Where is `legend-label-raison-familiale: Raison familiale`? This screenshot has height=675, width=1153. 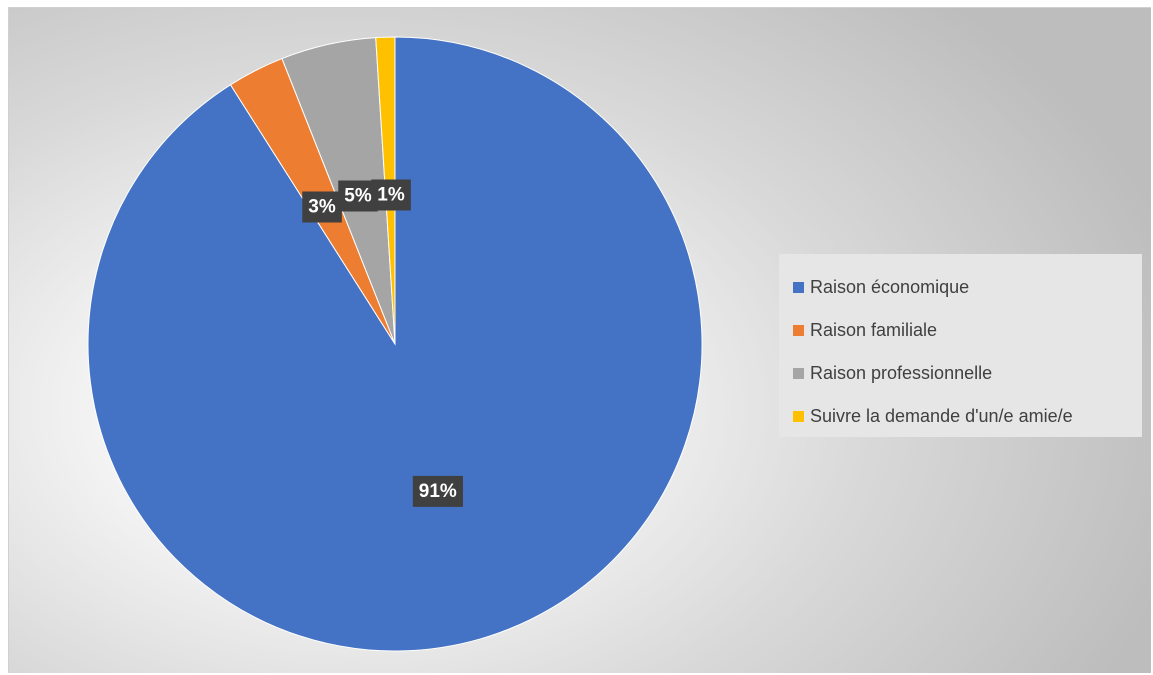 legend-label-raison-familiale: Raison familiale is located at coordinates (874, 330).